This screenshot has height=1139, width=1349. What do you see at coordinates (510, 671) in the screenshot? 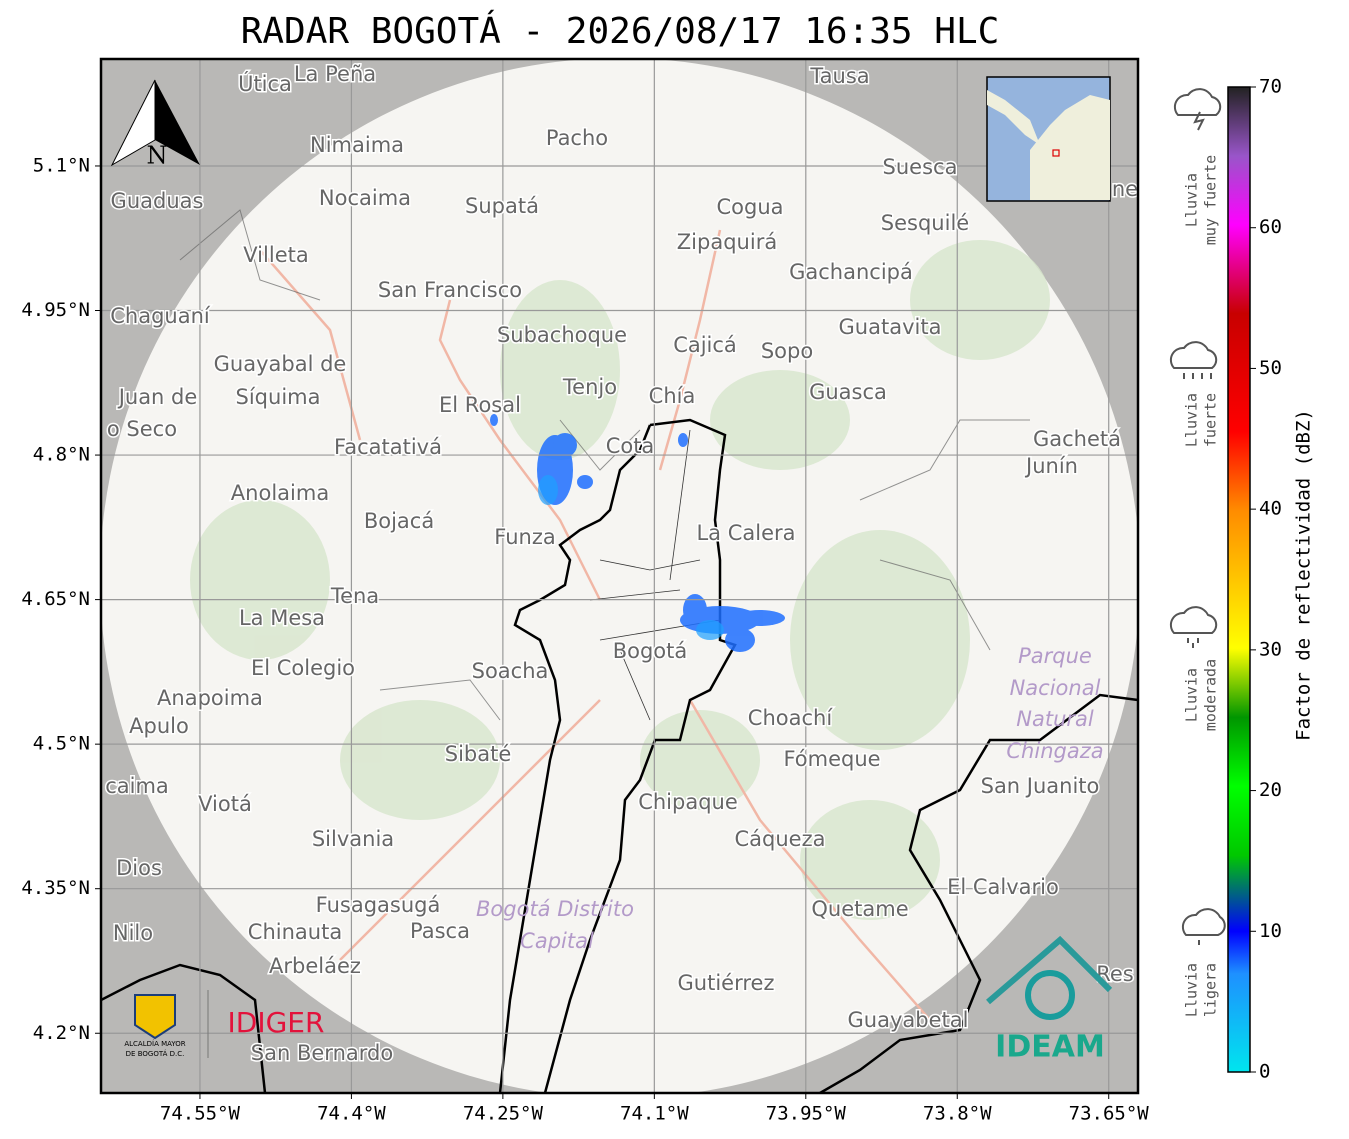
I see `place-label: Soacha` at bounding box center [510, 671].